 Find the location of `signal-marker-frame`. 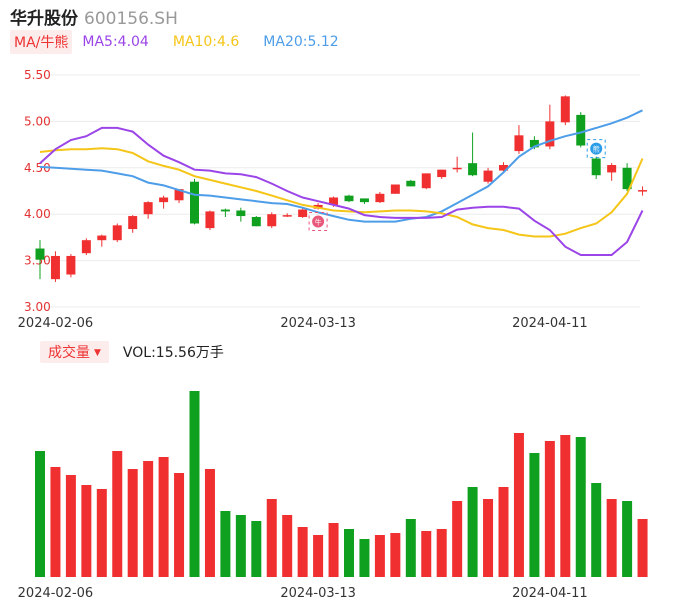

signal-marker-frame is located at coordinates (596, 149).